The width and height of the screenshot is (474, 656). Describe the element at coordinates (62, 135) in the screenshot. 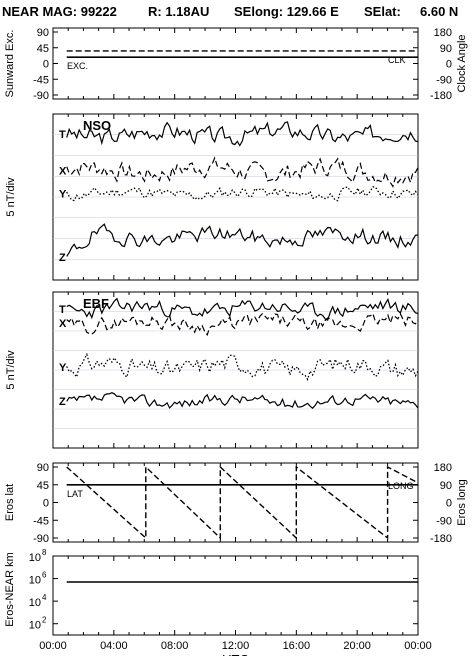

I see `nso-series-label: T` at that location.